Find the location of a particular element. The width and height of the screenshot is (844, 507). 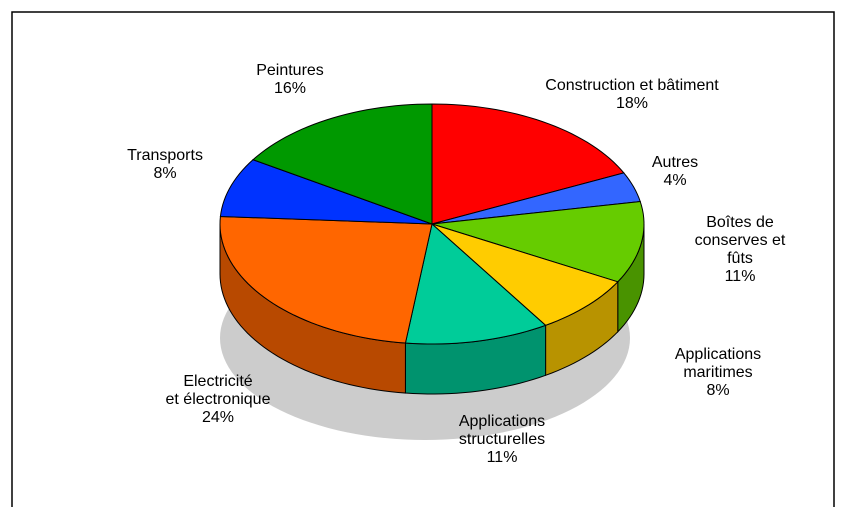

slice-label: Construction et bâtiment 18% is located at coordinates (631, 95).